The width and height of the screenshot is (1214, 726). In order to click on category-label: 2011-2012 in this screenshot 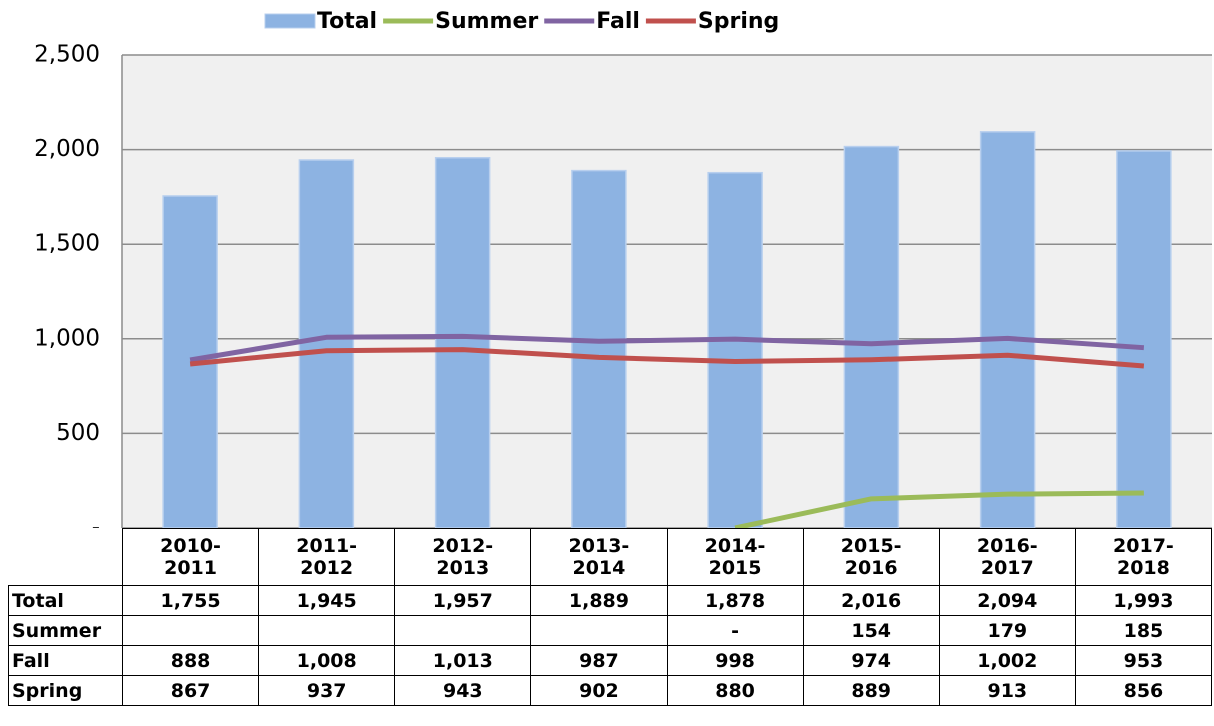, I will do `click(327, 557)`.